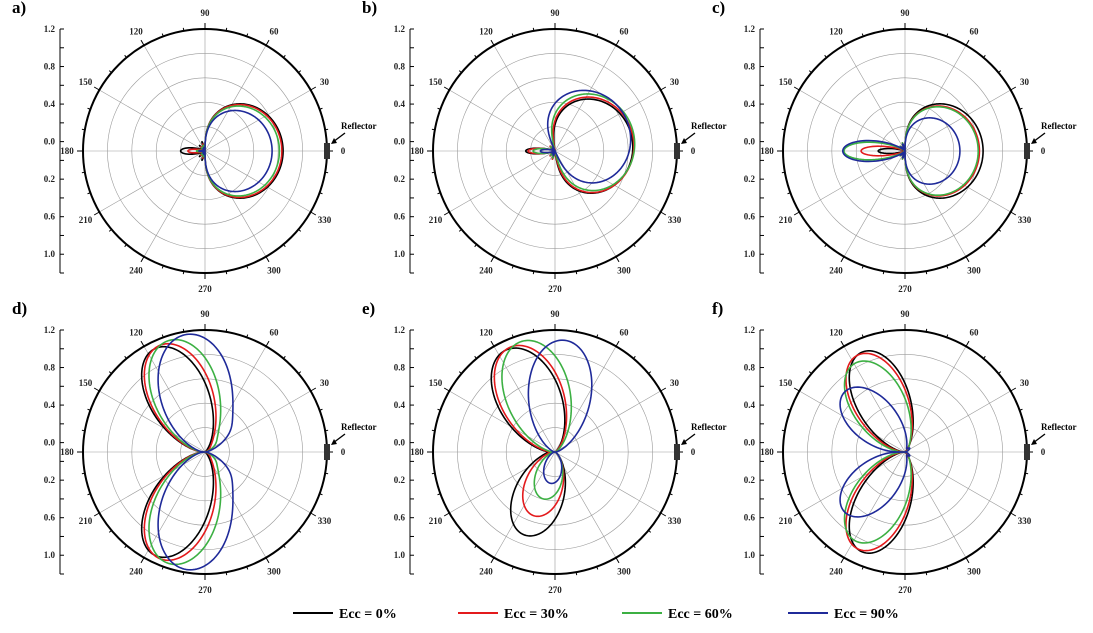 This screenshot has width=1093, height=633. What do you see at coordinates (50, 254) in the screenshot?
I see `radial-tick-label: 1.0` at bounding box center [50, 254].